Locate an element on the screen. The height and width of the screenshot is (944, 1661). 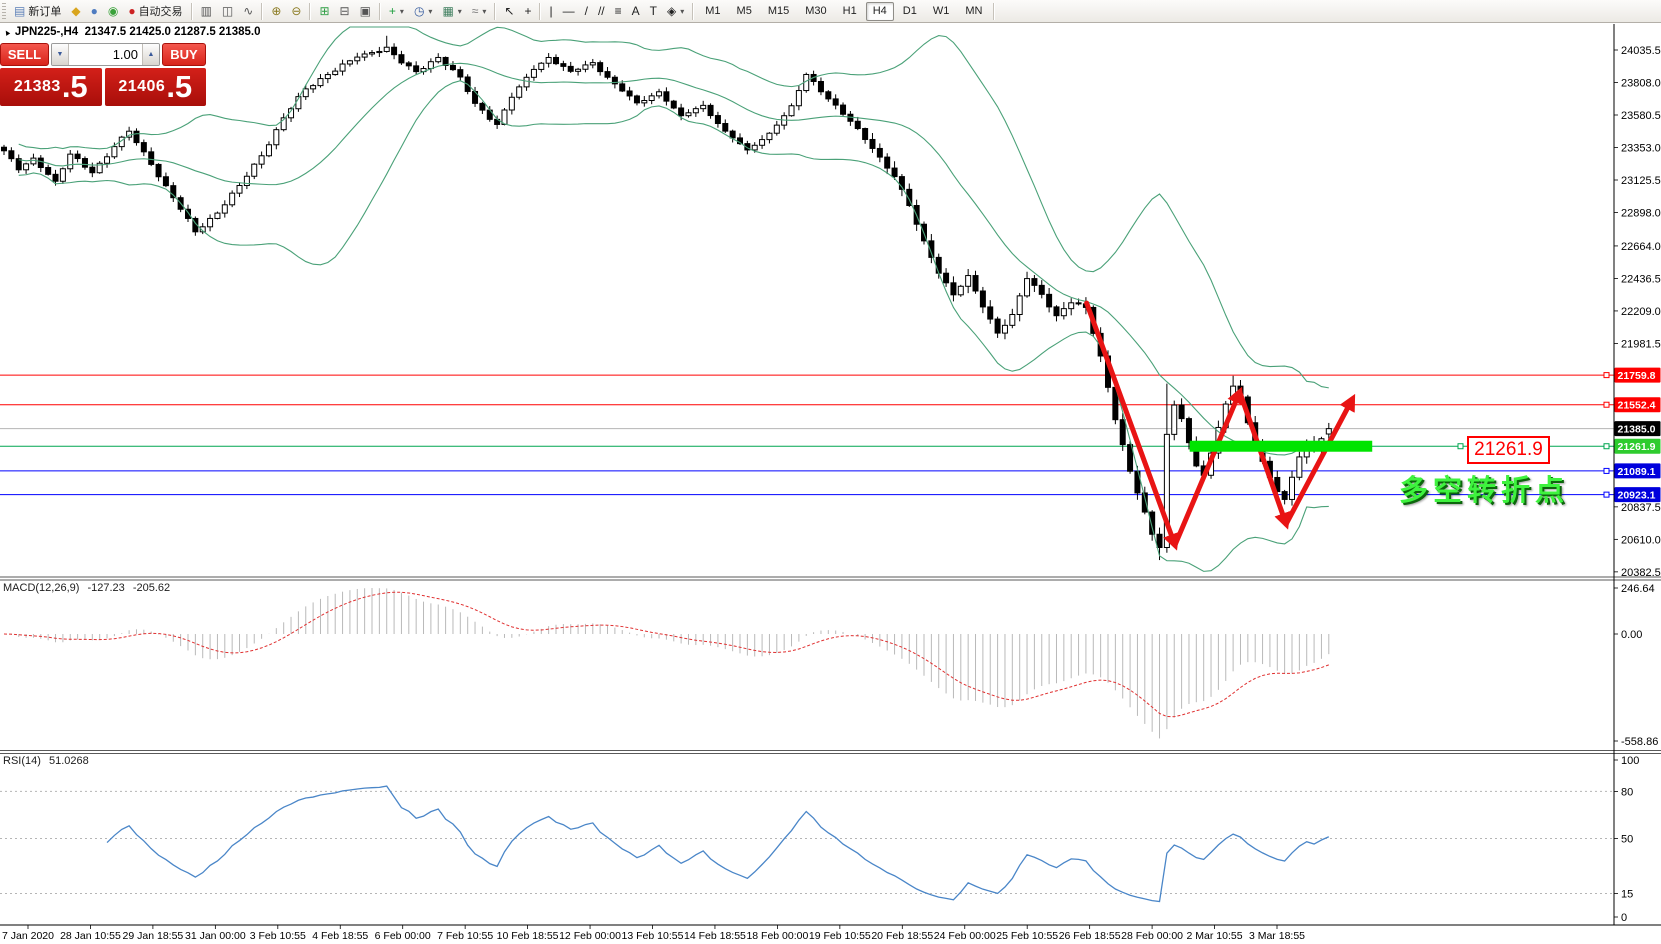
new-chart-button: + ▾ is located at coordinates (396, 11).